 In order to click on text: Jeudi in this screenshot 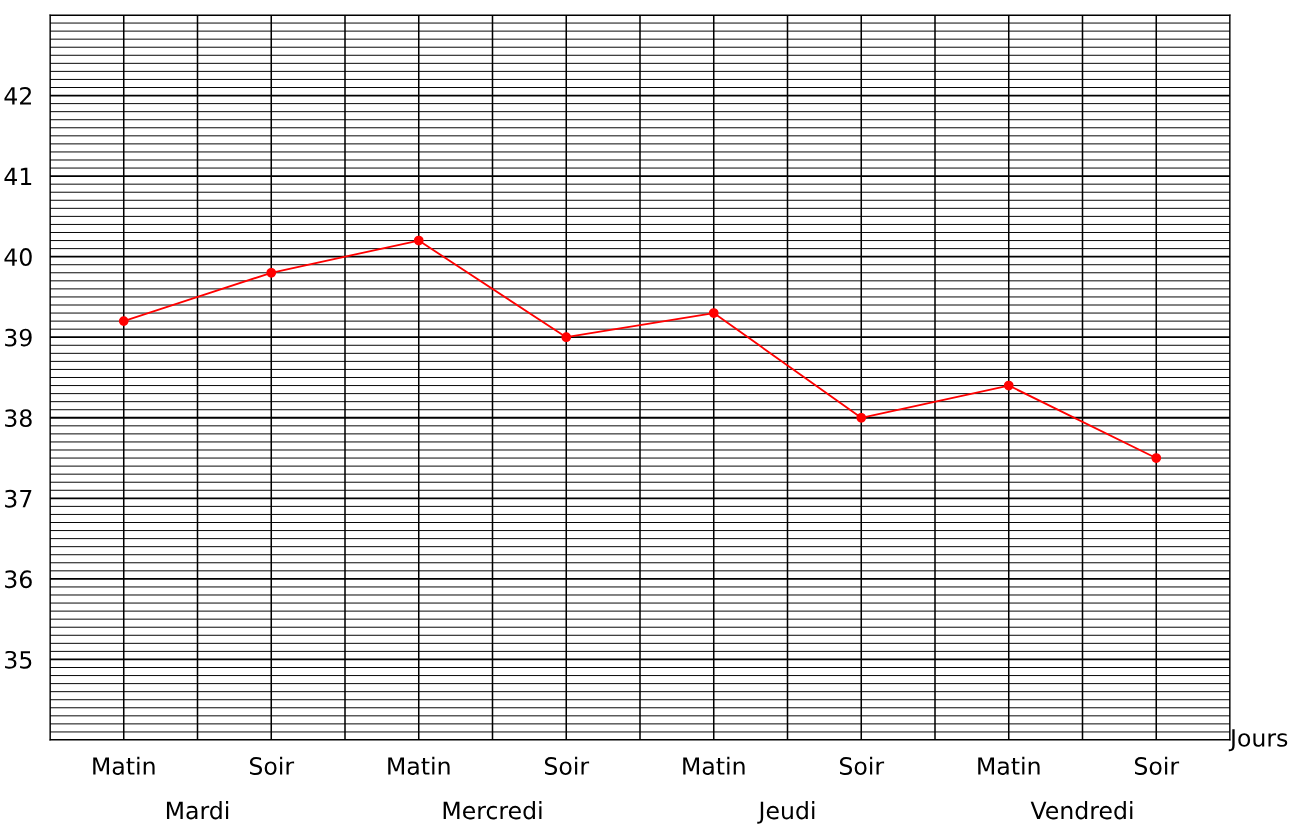, I will do `click(786, 812)`.